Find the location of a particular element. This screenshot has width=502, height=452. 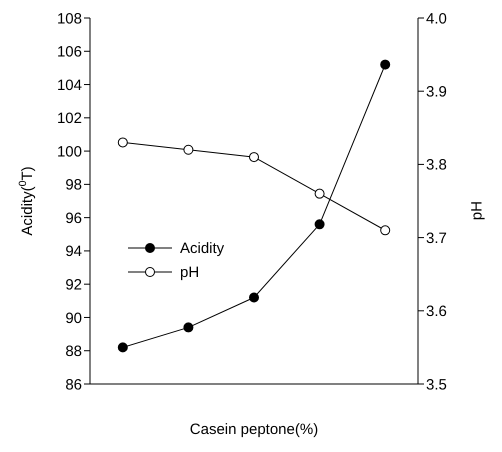

legend-label: pH is located at coordinates (190, 272).